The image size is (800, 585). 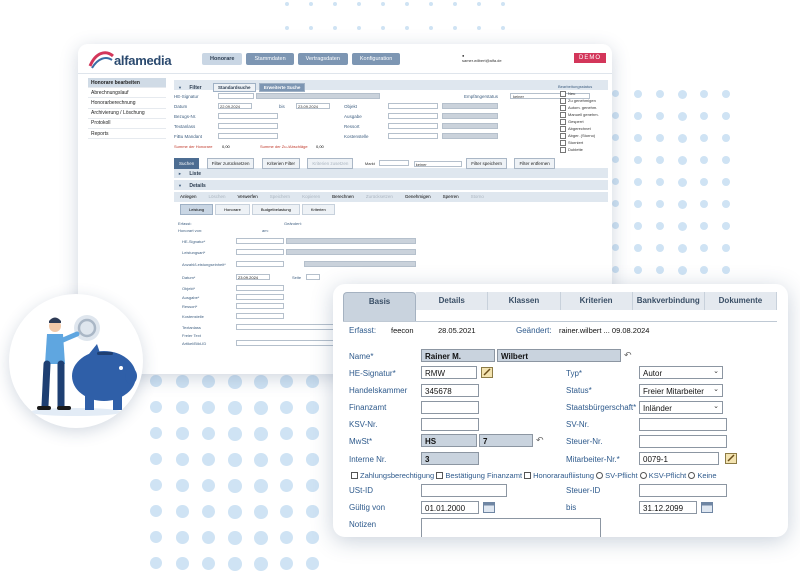 I want to click on typ-select: Autor ⌄, so click(x=681, y=372).